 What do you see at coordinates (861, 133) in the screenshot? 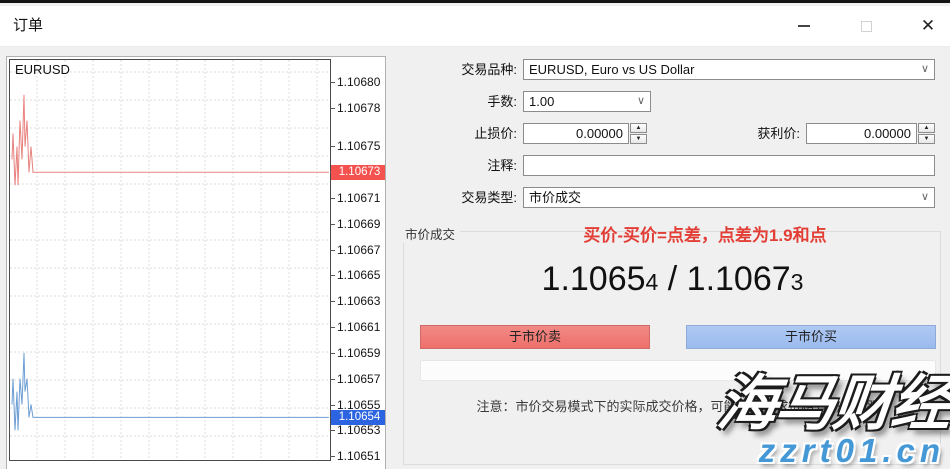
I see `takeprofit-input: 0.00000` at bounding box center [861, 133].